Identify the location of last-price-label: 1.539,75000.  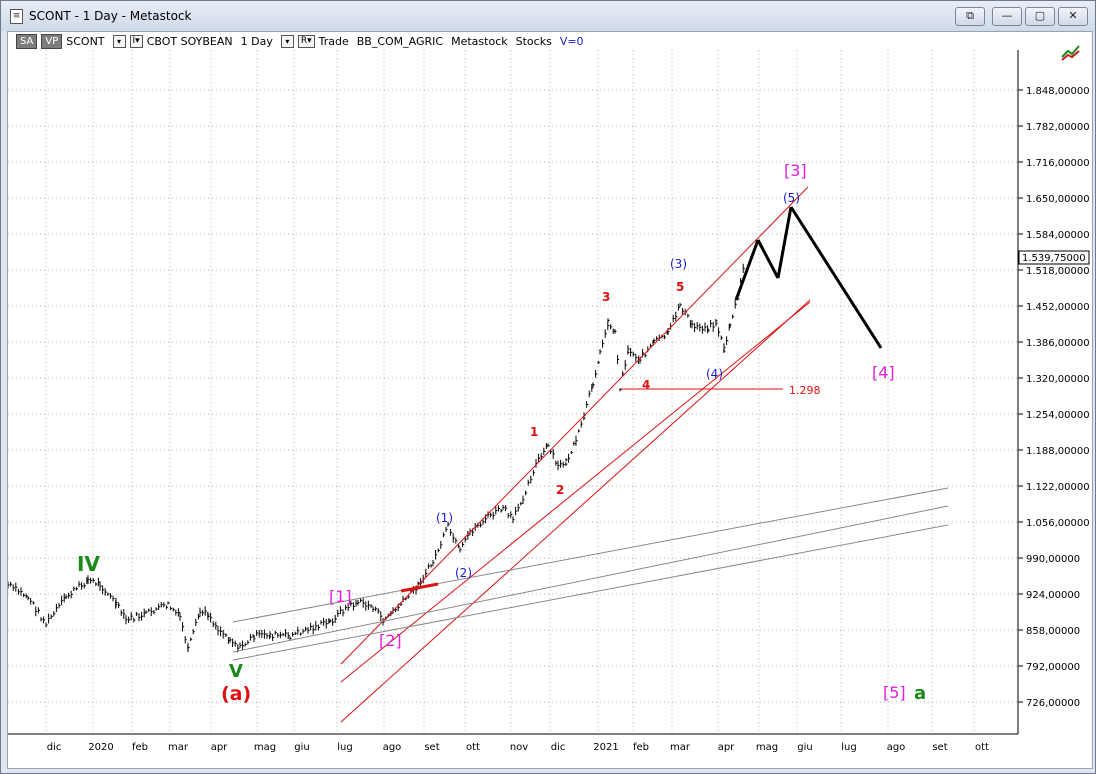
(1054, 258).